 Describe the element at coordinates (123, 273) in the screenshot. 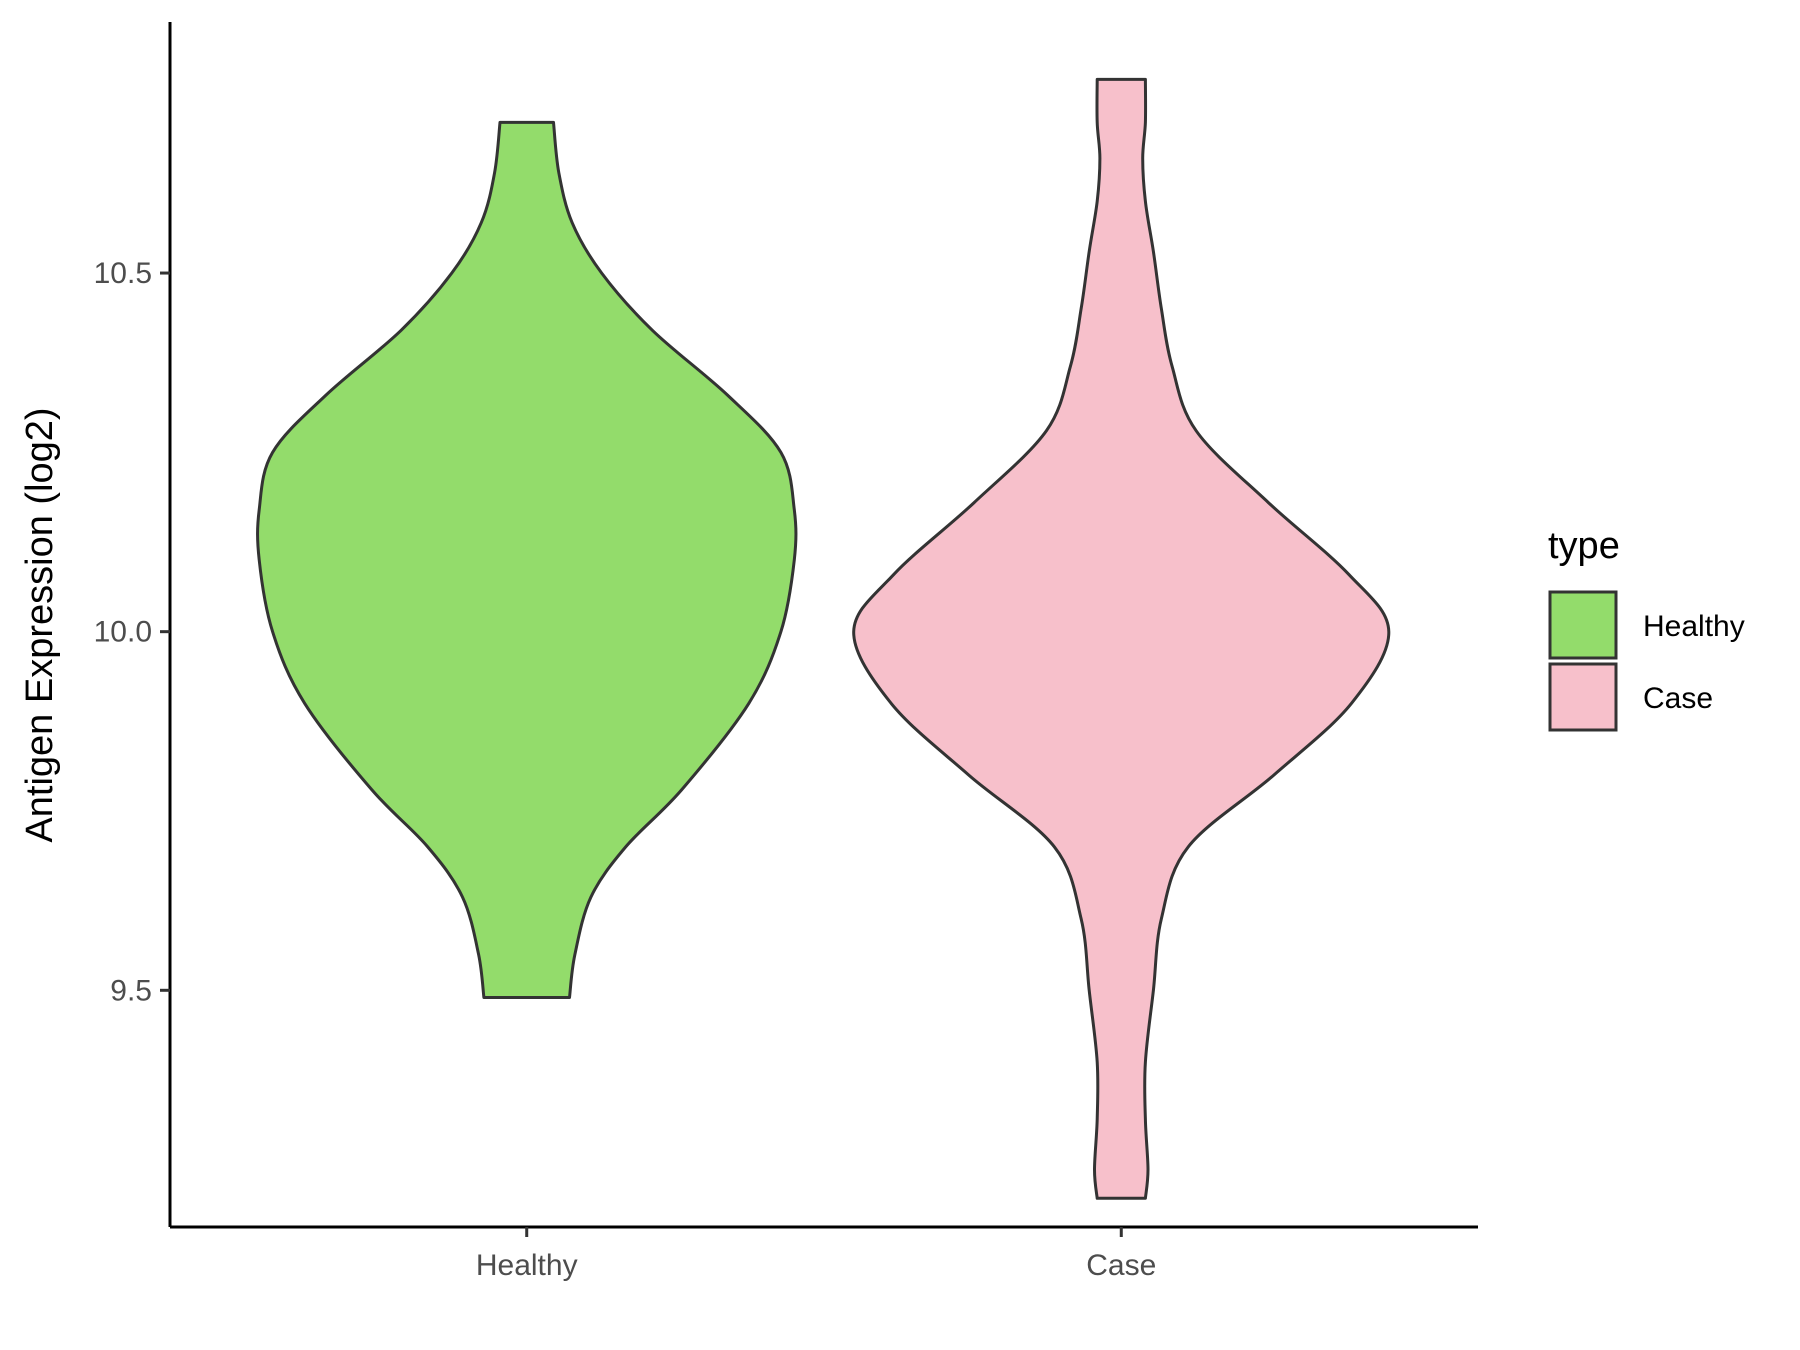

I see `y-tick-label: 10.5` at that location.